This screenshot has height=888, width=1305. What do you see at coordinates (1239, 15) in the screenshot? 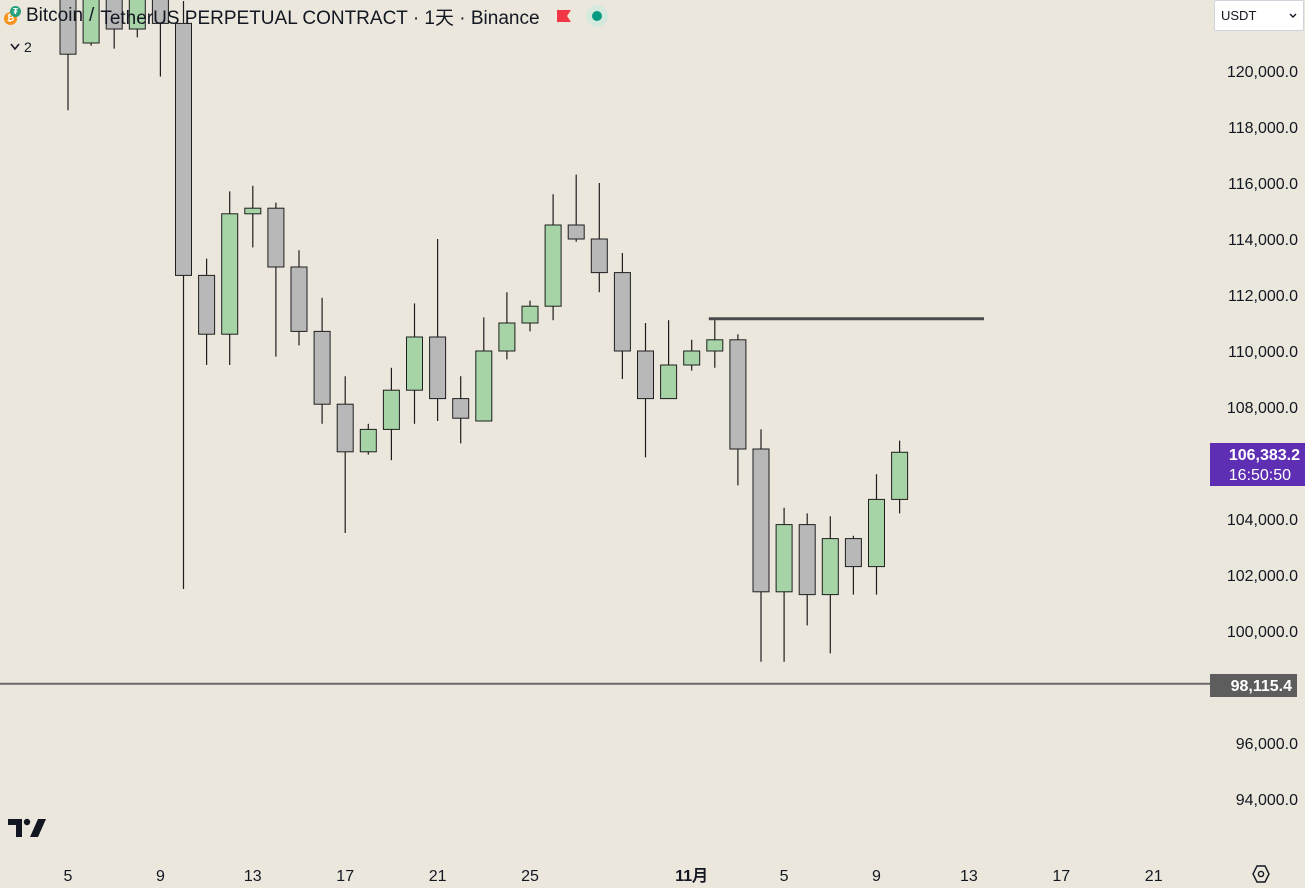
I see `currency-select-value: USDT` at bounding box center [1239, 15].